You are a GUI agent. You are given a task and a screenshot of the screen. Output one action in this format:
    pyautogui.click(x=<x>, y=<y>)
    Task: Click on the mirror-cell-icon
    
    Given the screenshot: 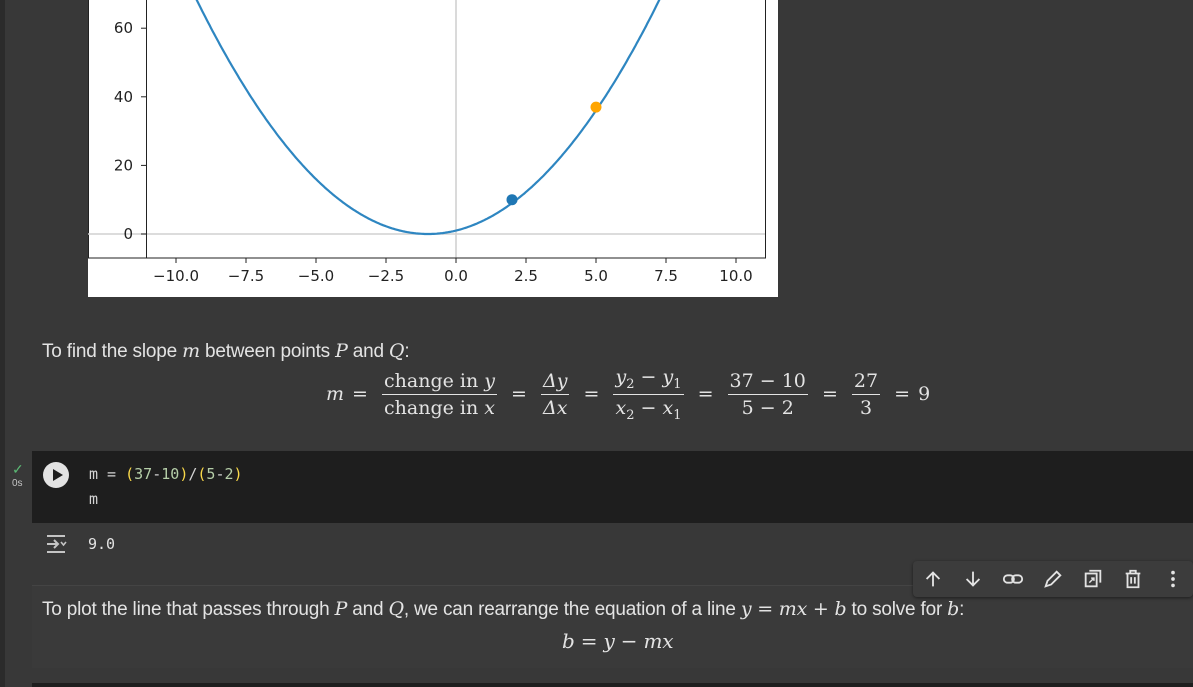 What is the action you would take?
    pyautogui.click(x=1093, y=579)
    